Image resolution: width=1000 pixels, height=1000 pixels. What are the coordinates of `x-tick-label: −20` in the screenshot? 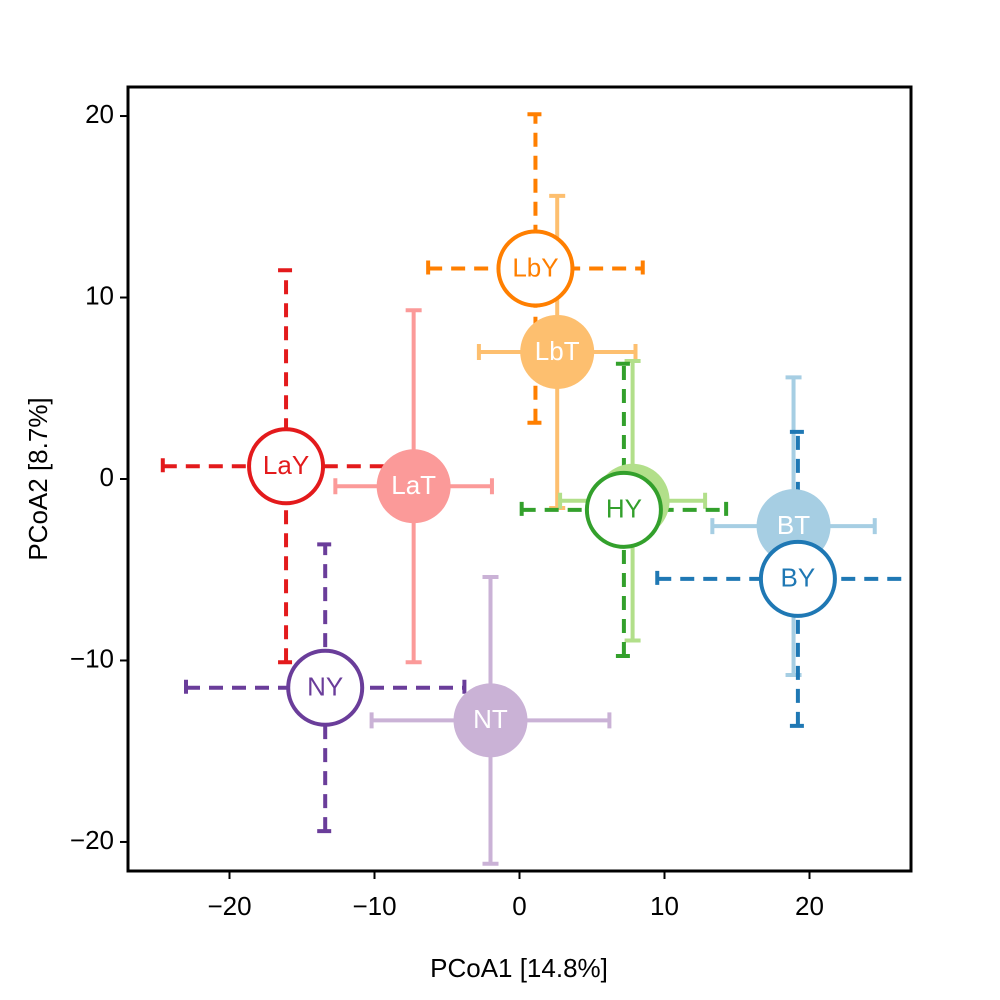 It's located at (229, 906).